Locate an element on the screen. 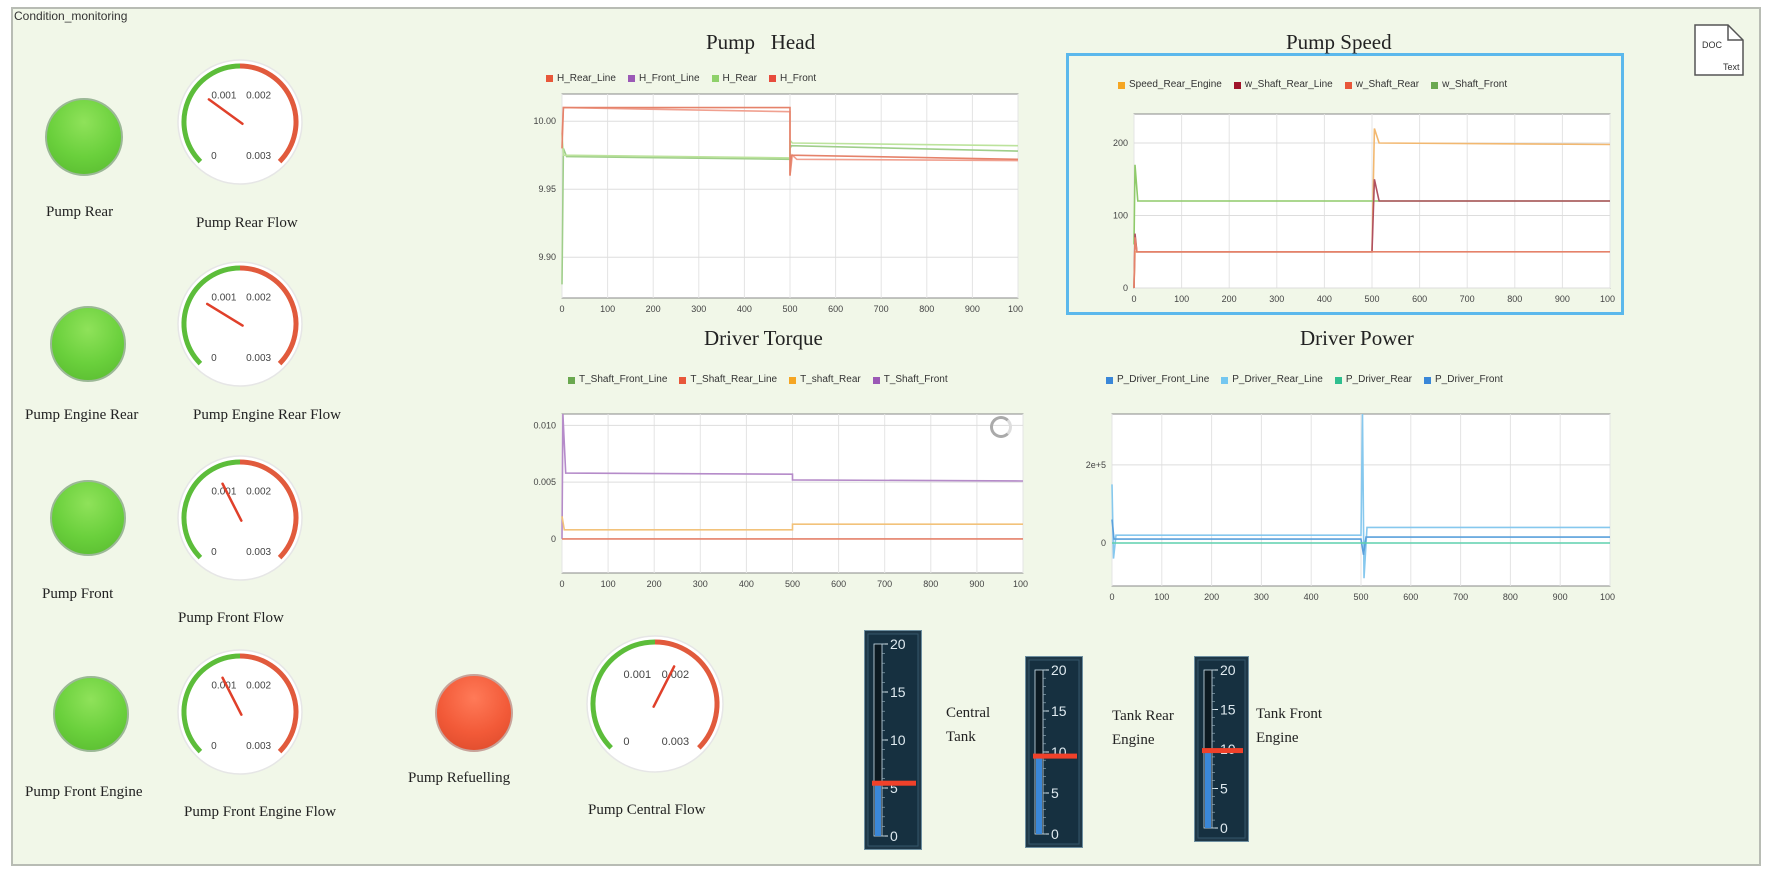  legend-item: P_Driver_Rear is located at coordinates (1373, 380).